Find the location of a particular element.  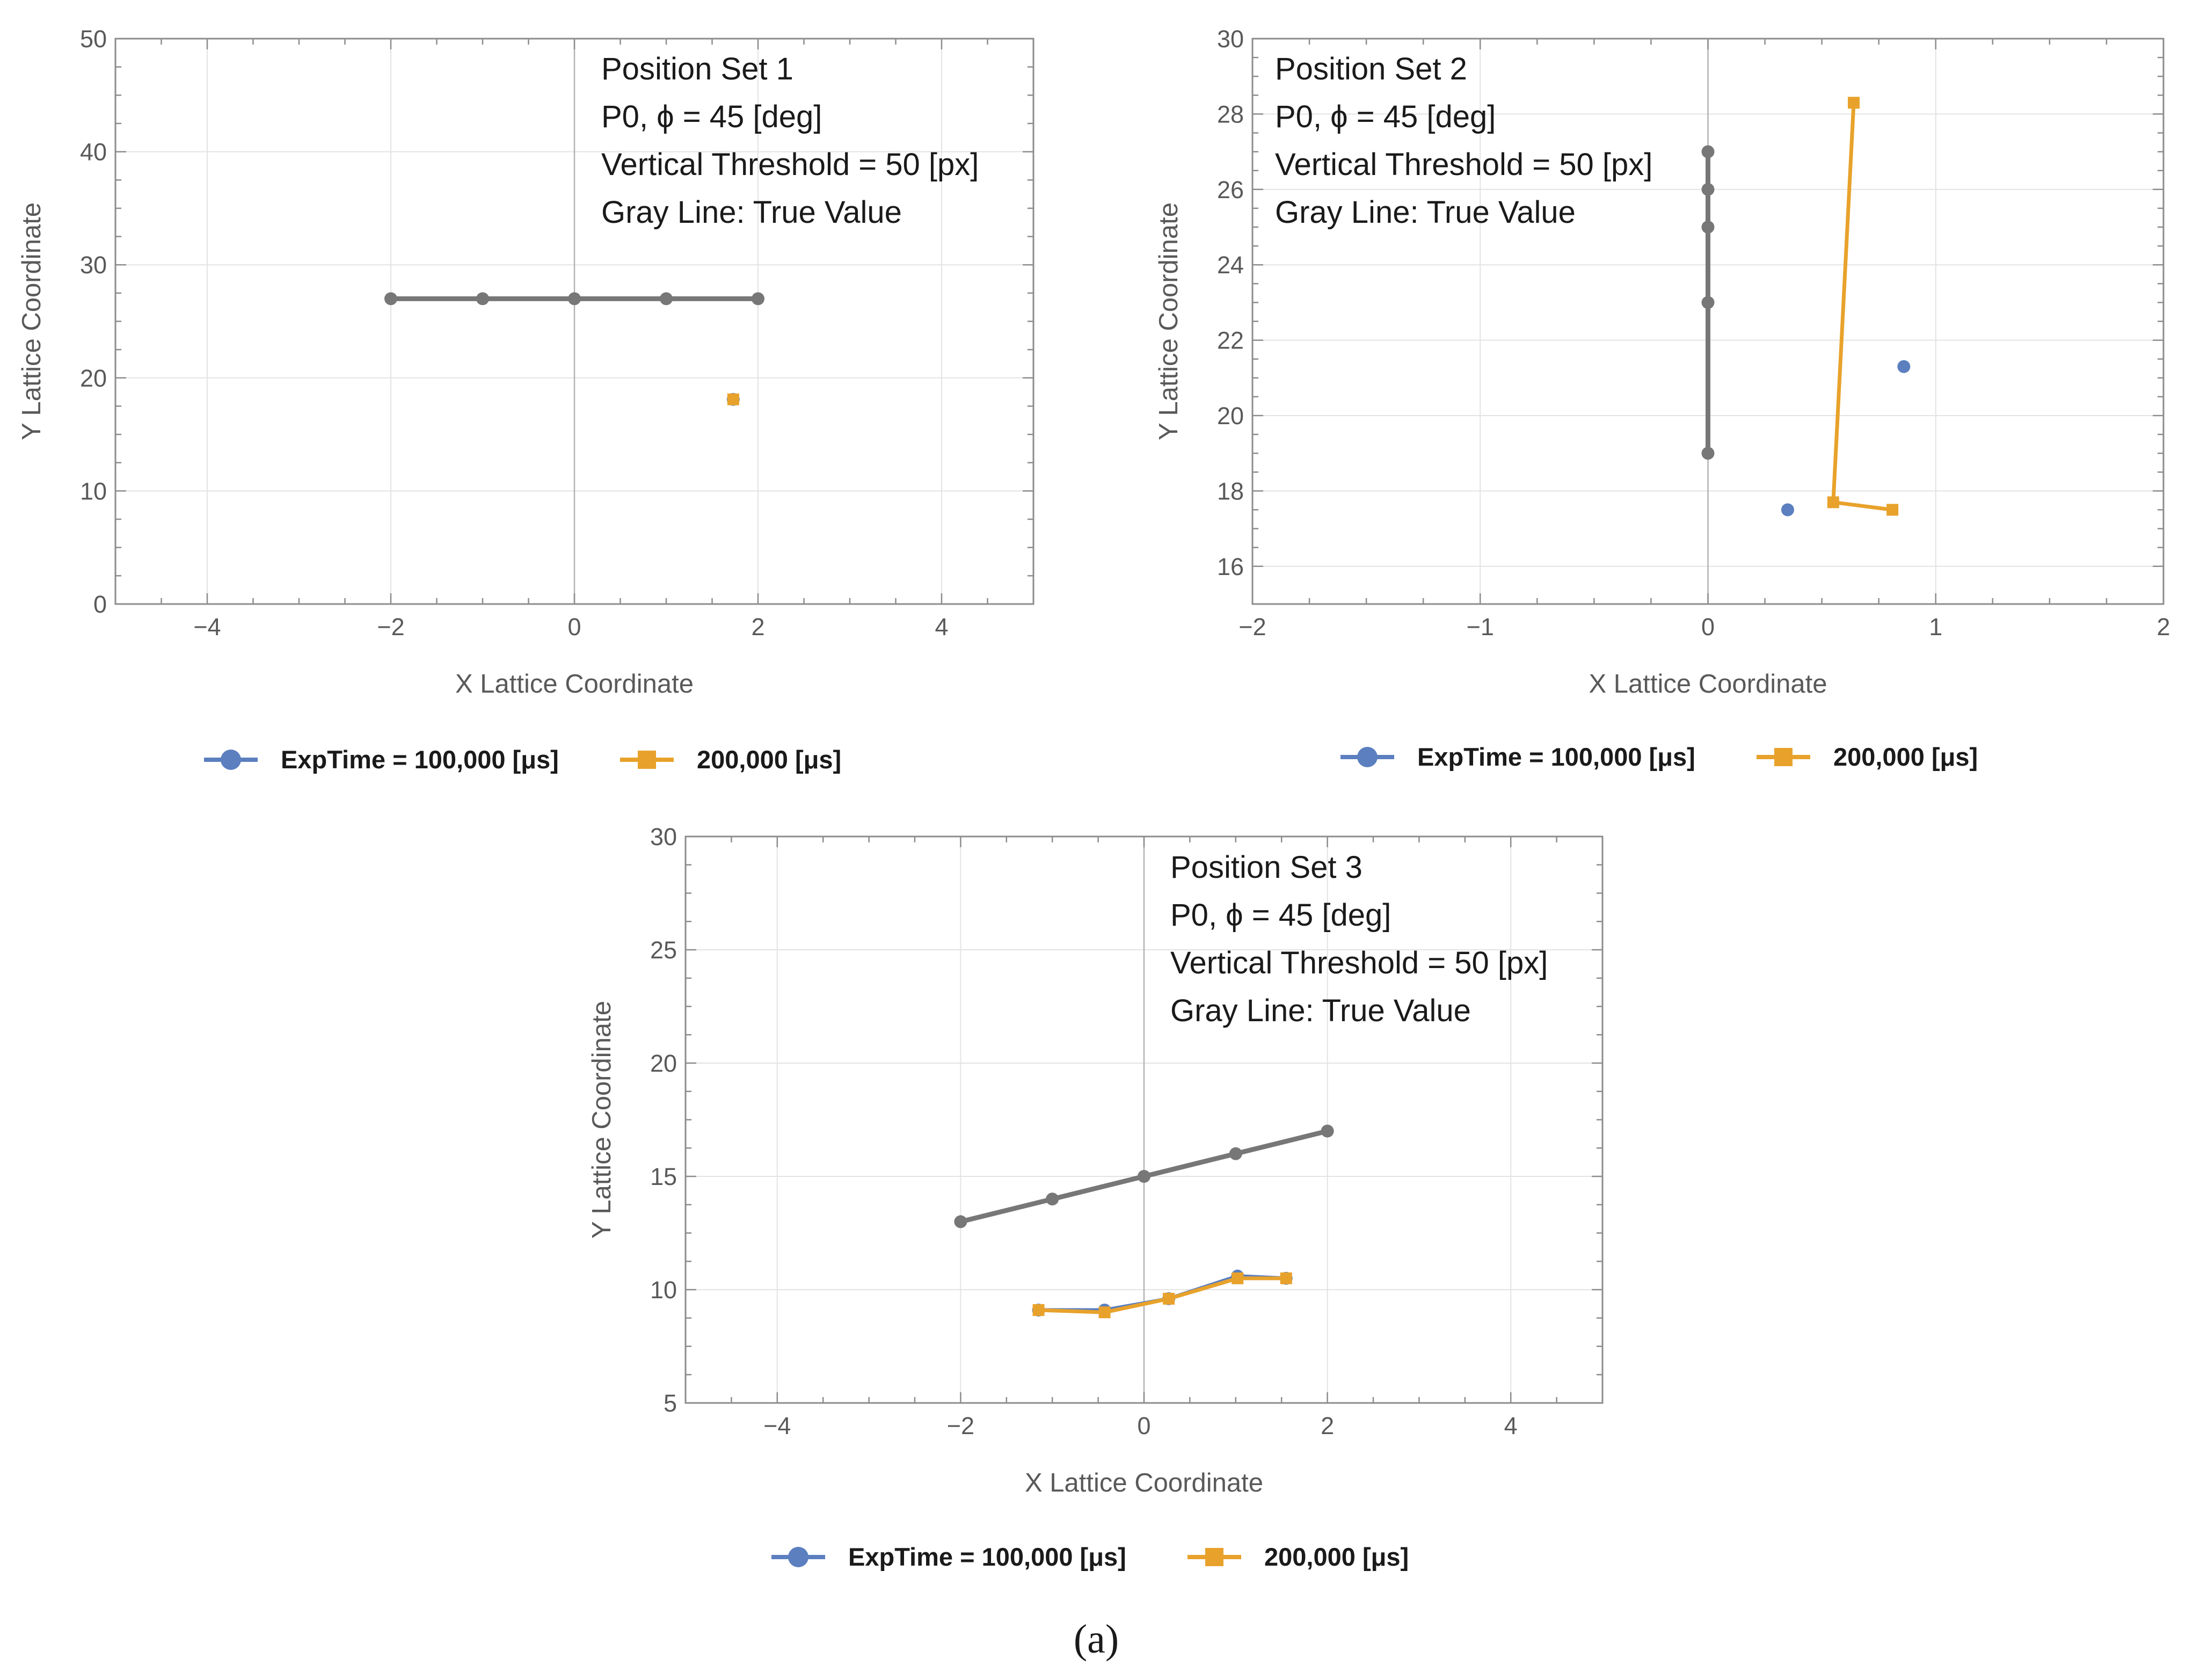

y-tick-label: 22 is located at coordinates (1230, 340).